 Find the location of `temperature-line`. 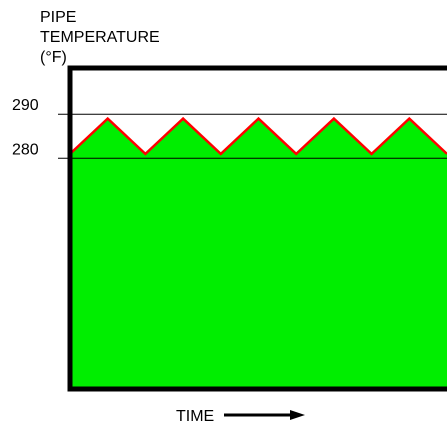

temperature-line is located at coordinates (258, 136).